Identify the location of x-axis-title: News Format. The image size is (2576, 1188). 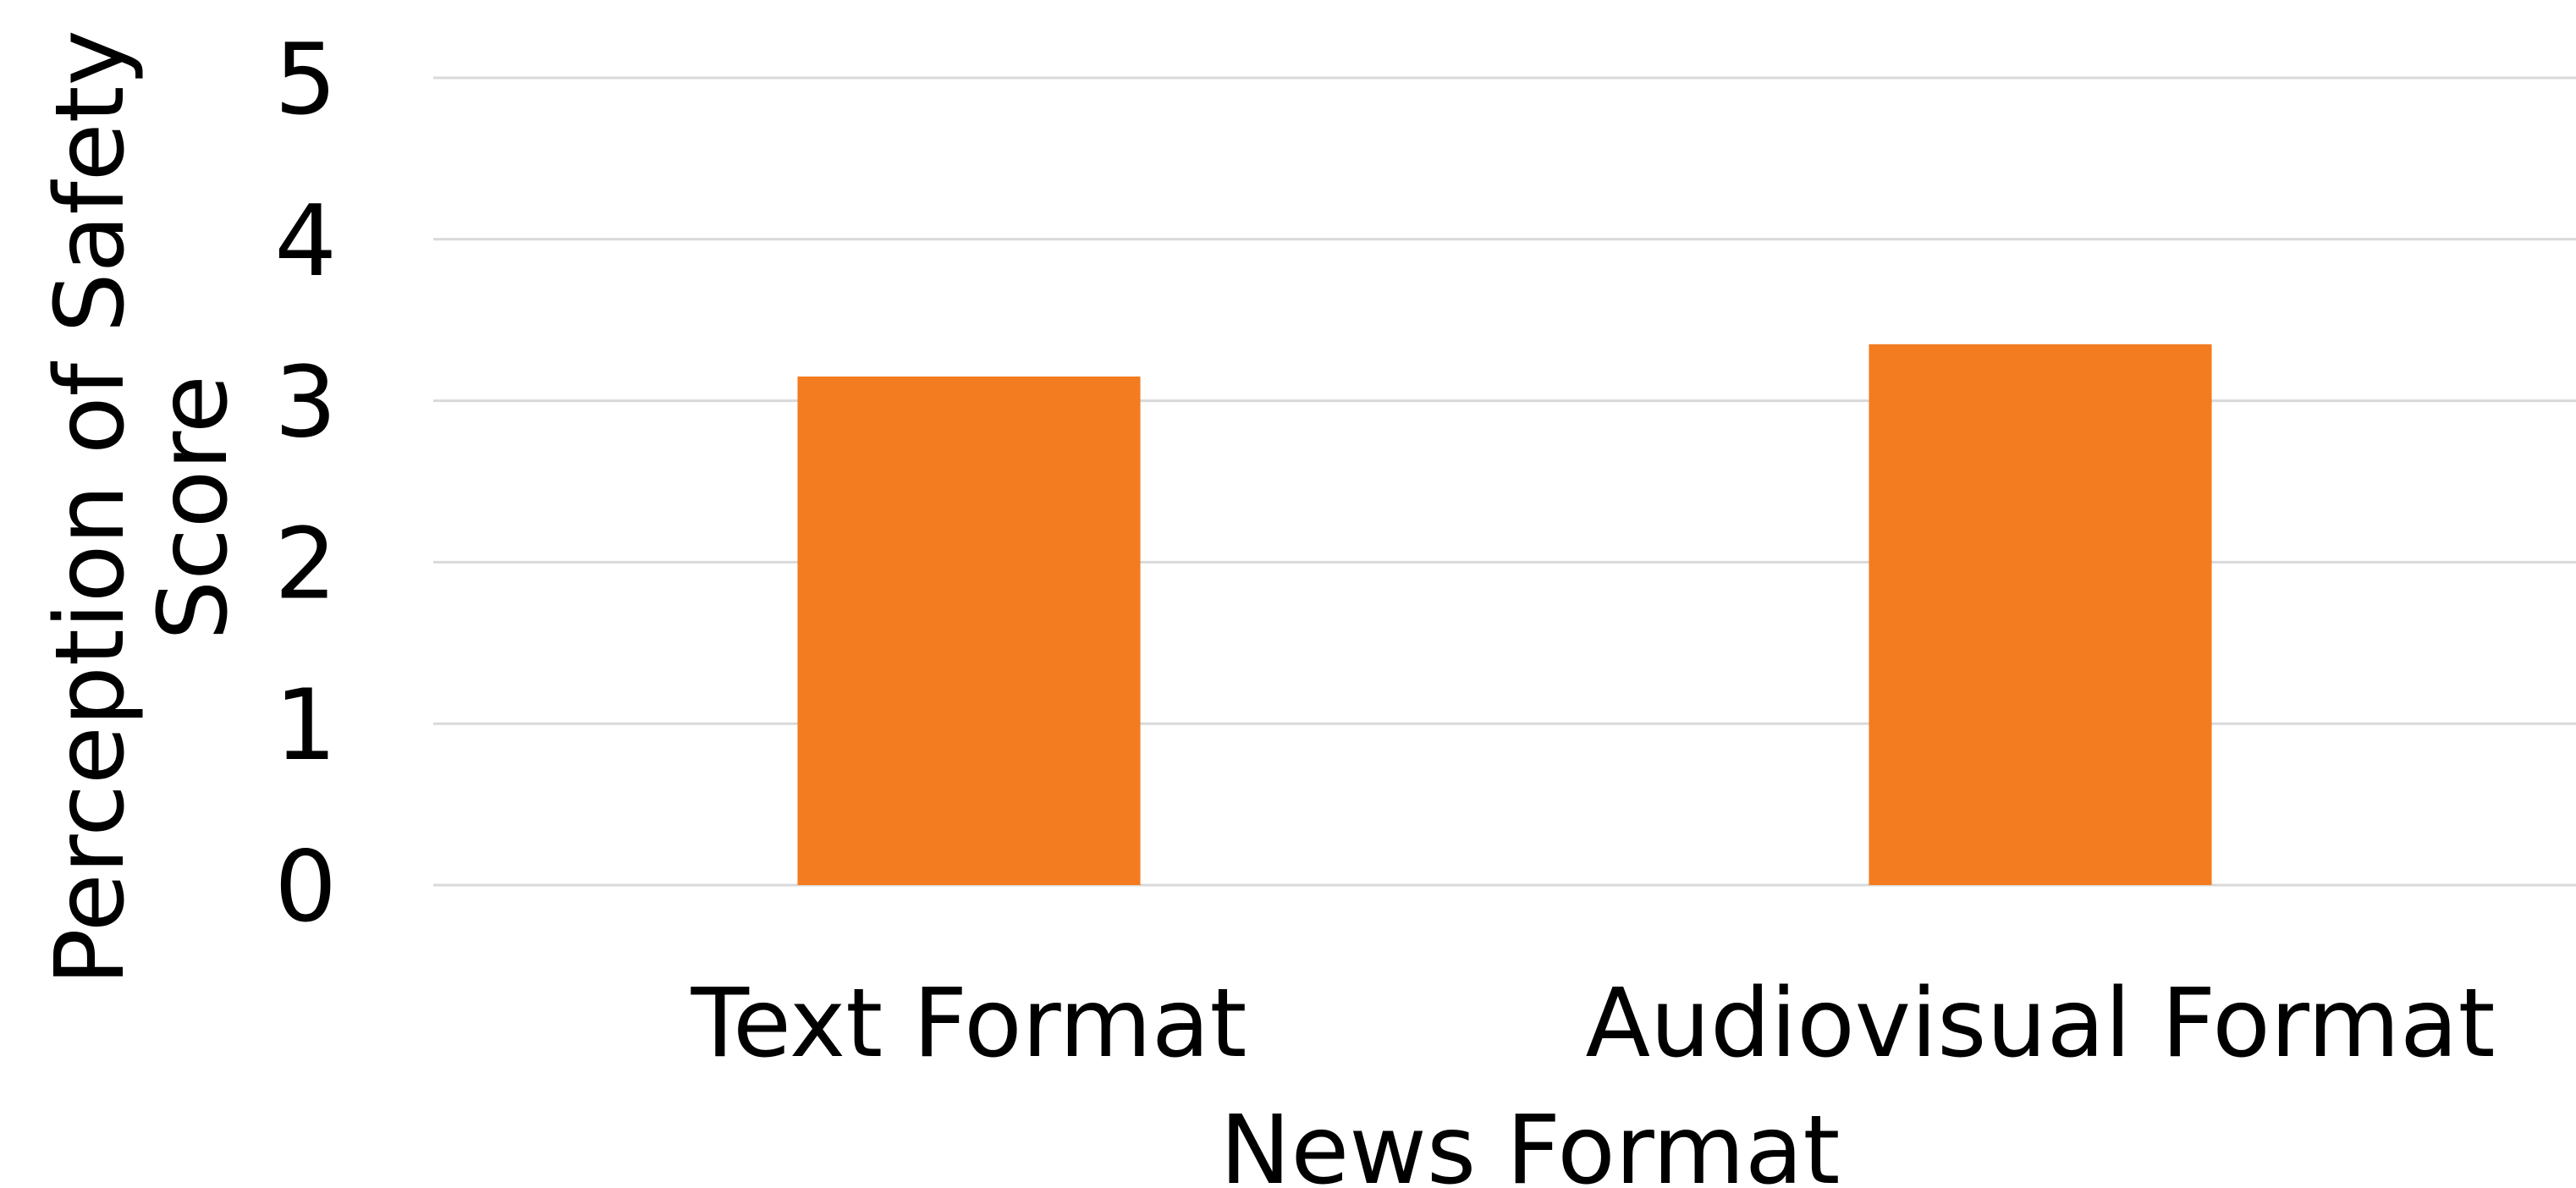
(1530, 1142).